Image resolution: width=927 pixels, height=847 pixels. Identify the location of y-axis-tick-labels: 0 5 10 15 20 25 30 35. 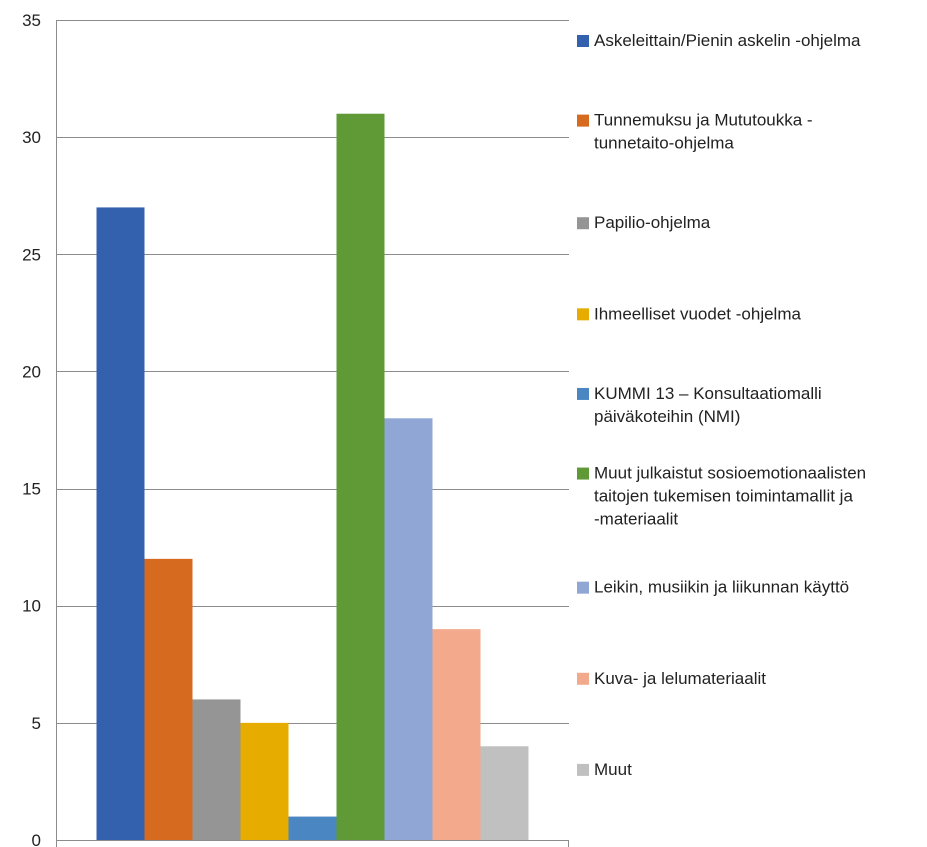
(31, 429).